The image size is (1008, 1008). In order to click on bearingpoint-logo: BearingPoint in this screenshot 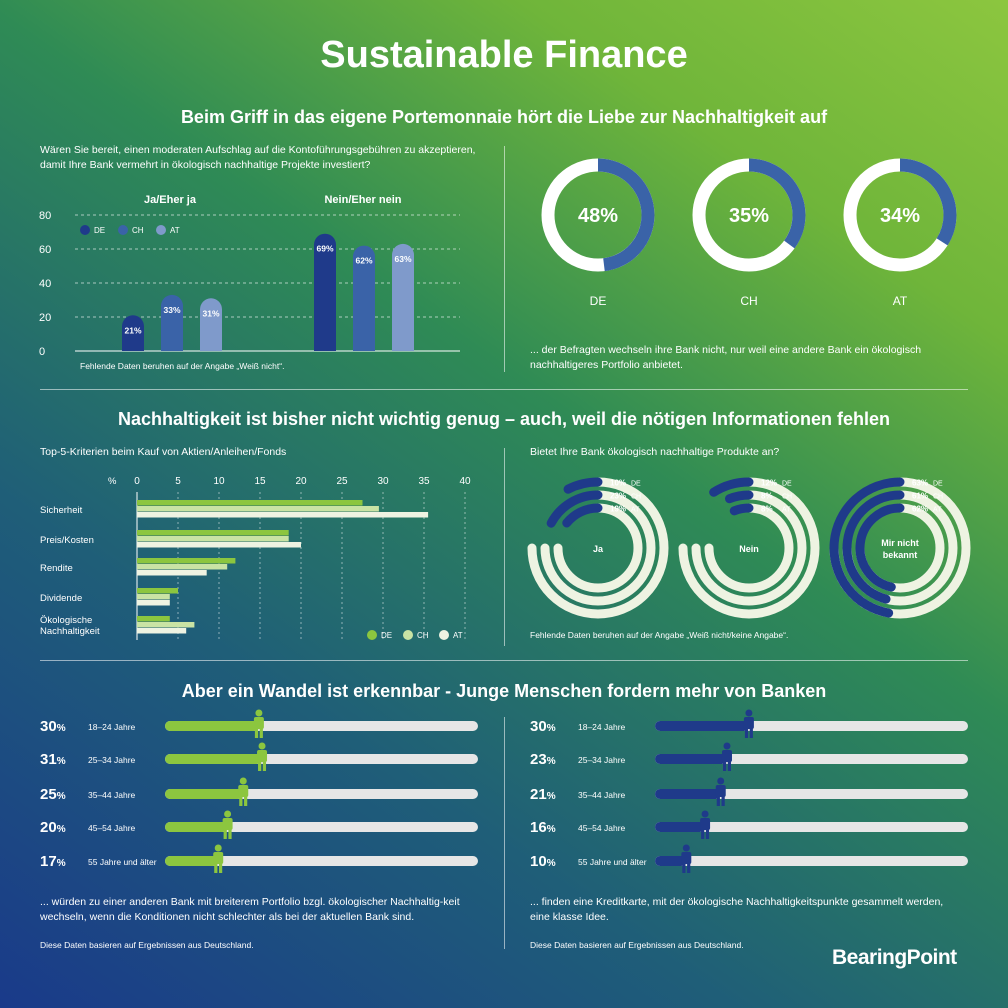, I will do `click(894, 957)`.